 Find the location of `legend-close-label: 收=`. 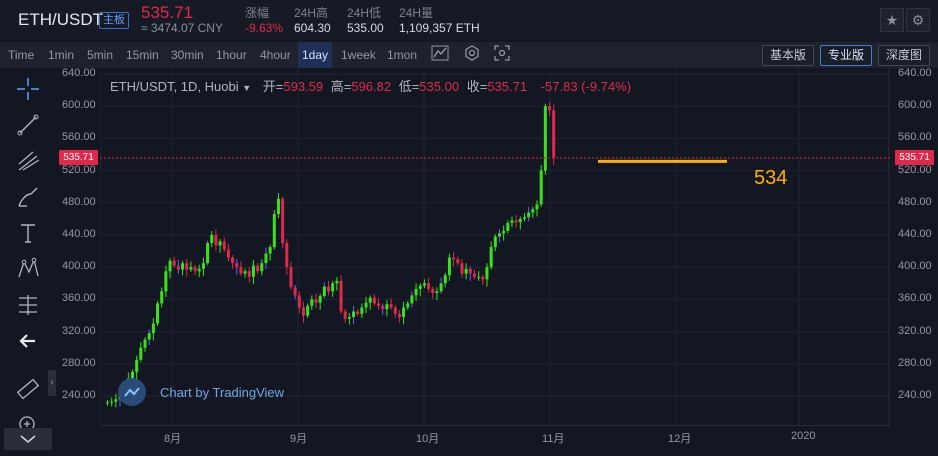

legend-close-label: 收= is located at coordinates (477, 86).